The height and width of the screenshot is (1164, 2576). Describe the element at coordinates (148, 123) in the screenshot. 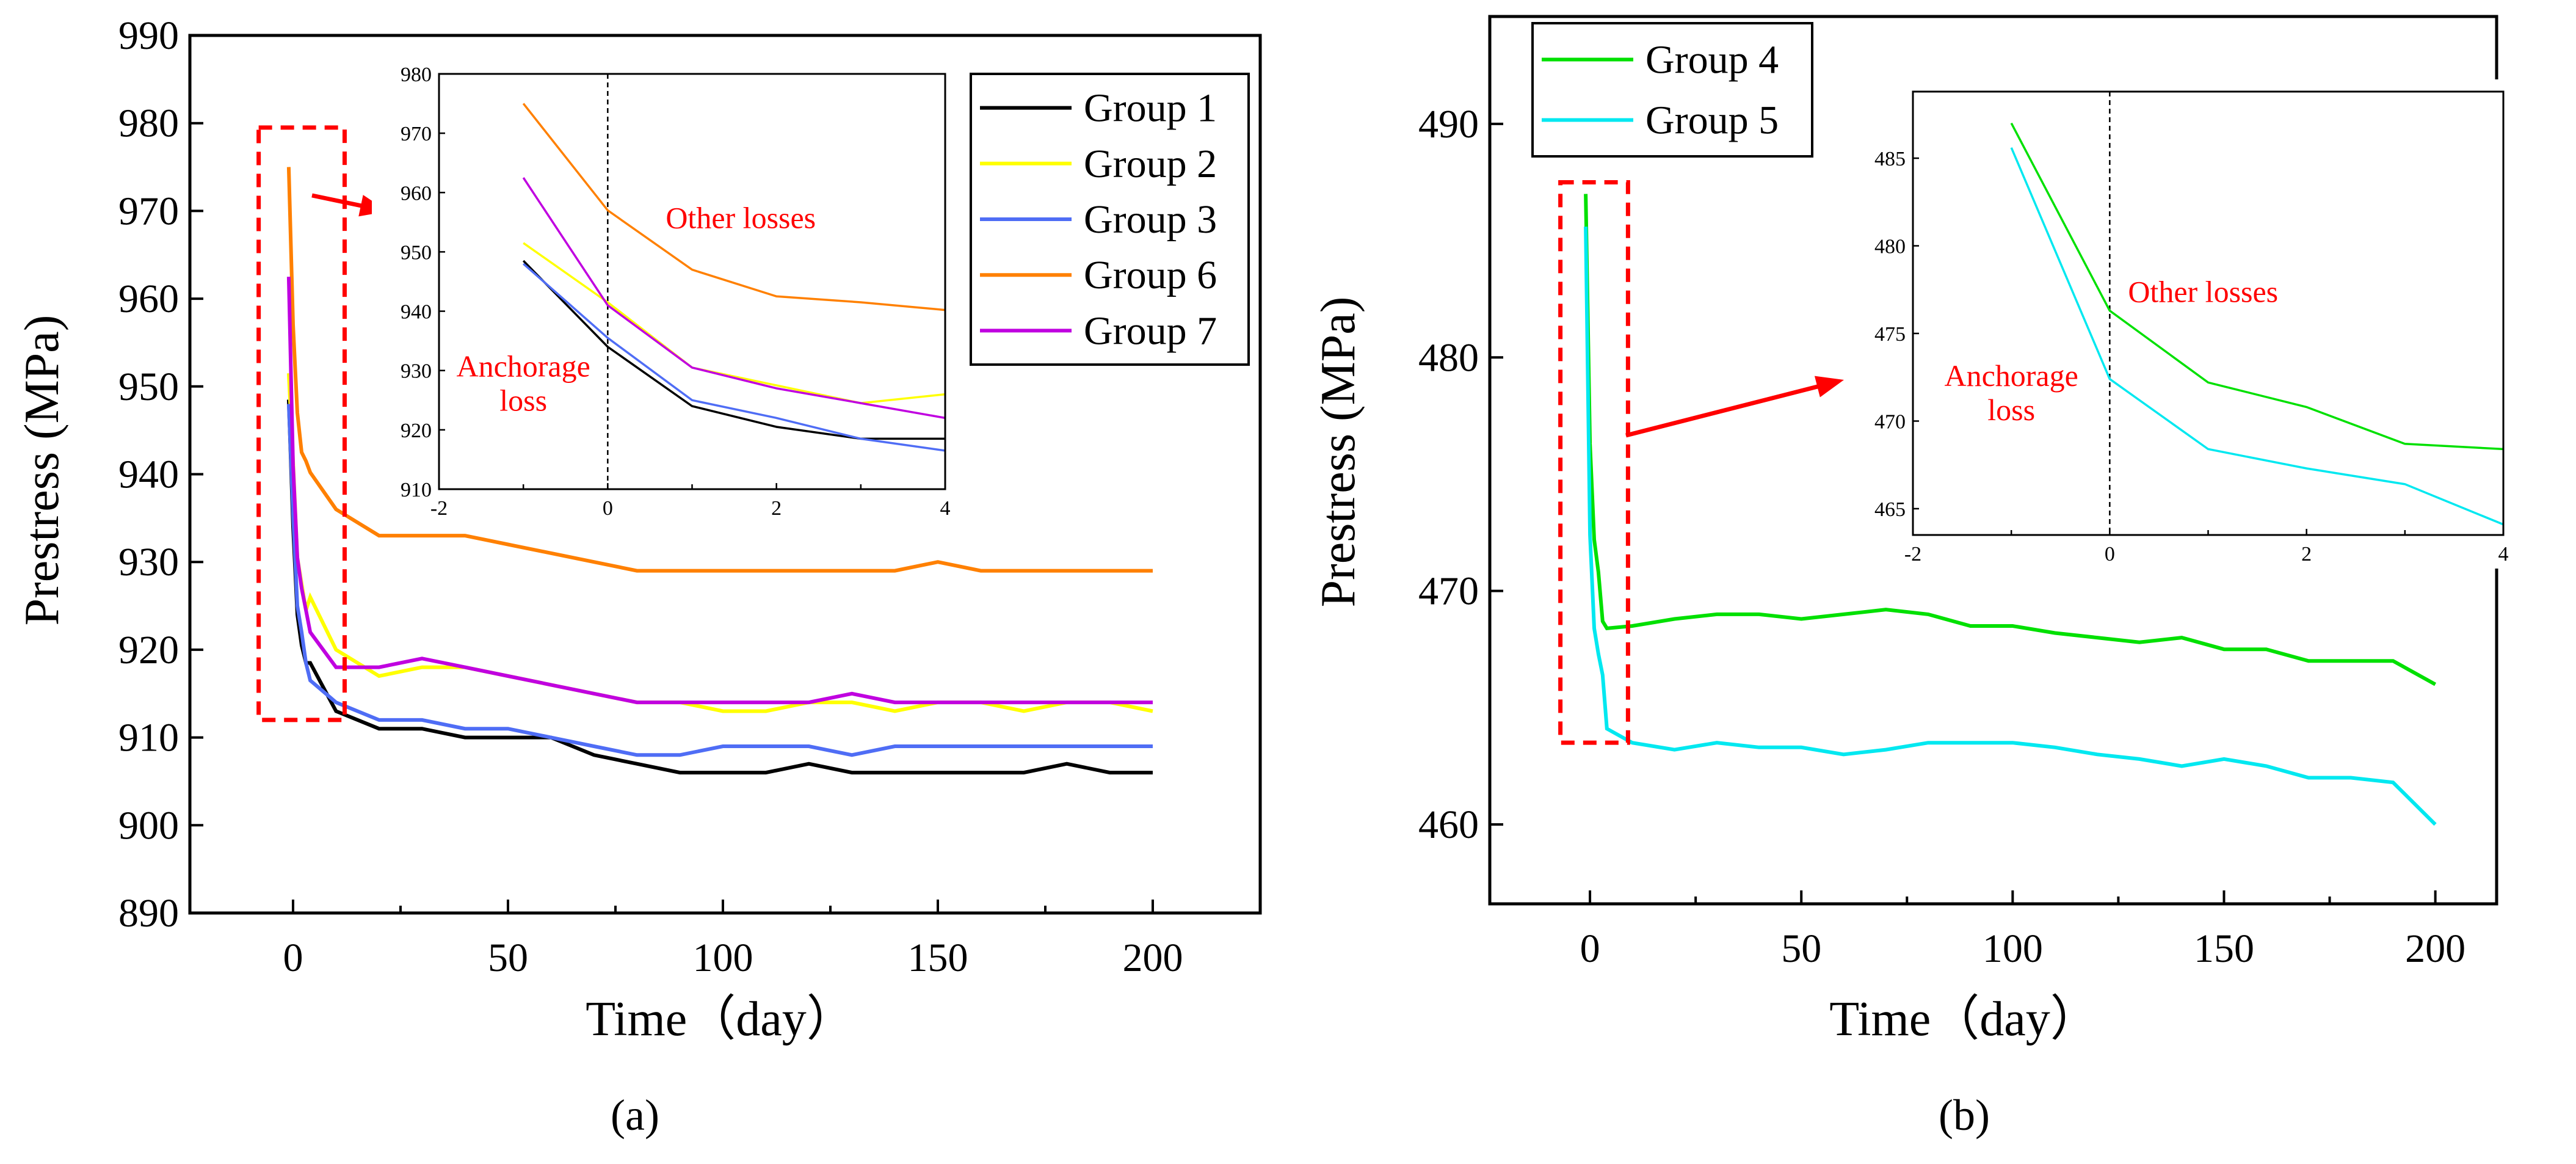

I see `y-tick-label: 980` at that location.